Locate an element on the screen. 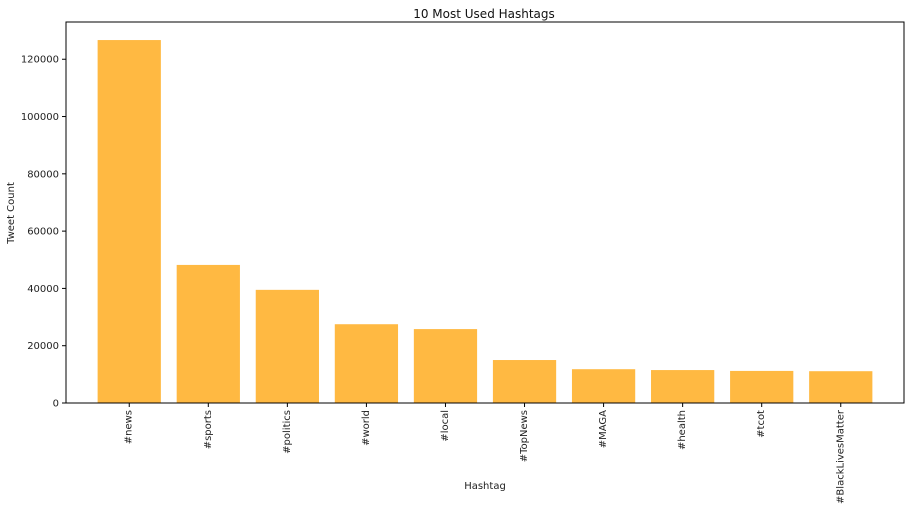 The height and width of the screenshot is (525, 913). x-tick-label: #news is located at coordinates (129, 427).